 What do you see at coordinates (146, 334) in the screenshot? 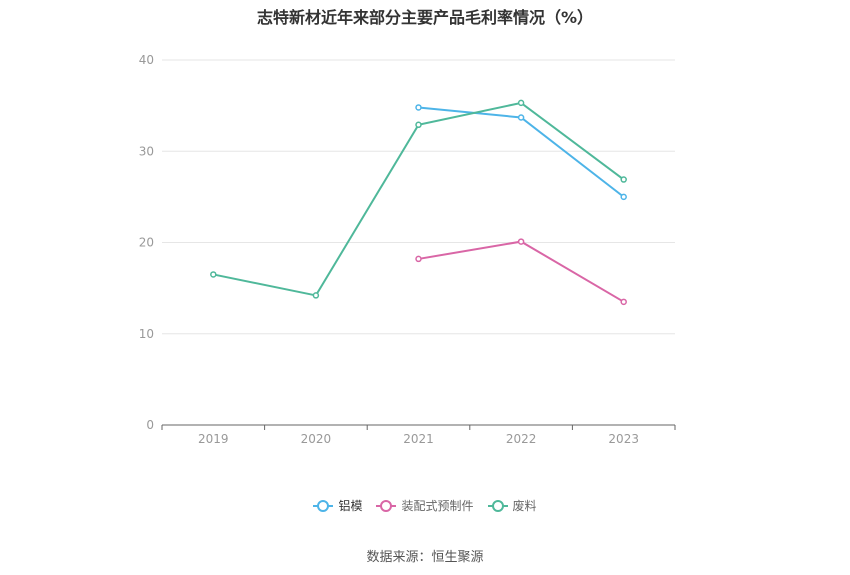
I see `y-tick-label: 10` at bounding box center [146, 334].